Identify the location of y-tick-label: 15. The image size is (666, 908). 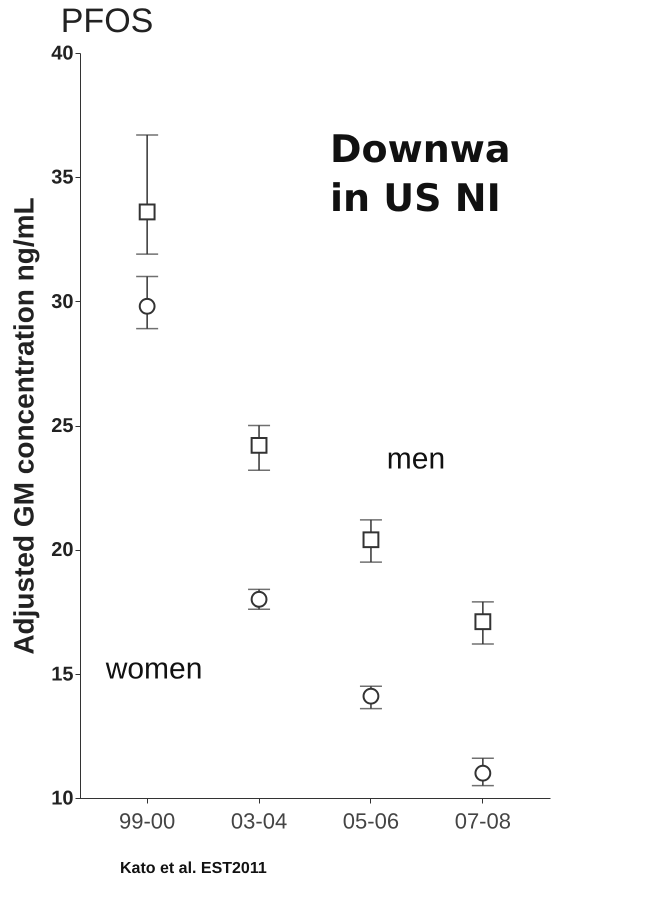
(62, 674).